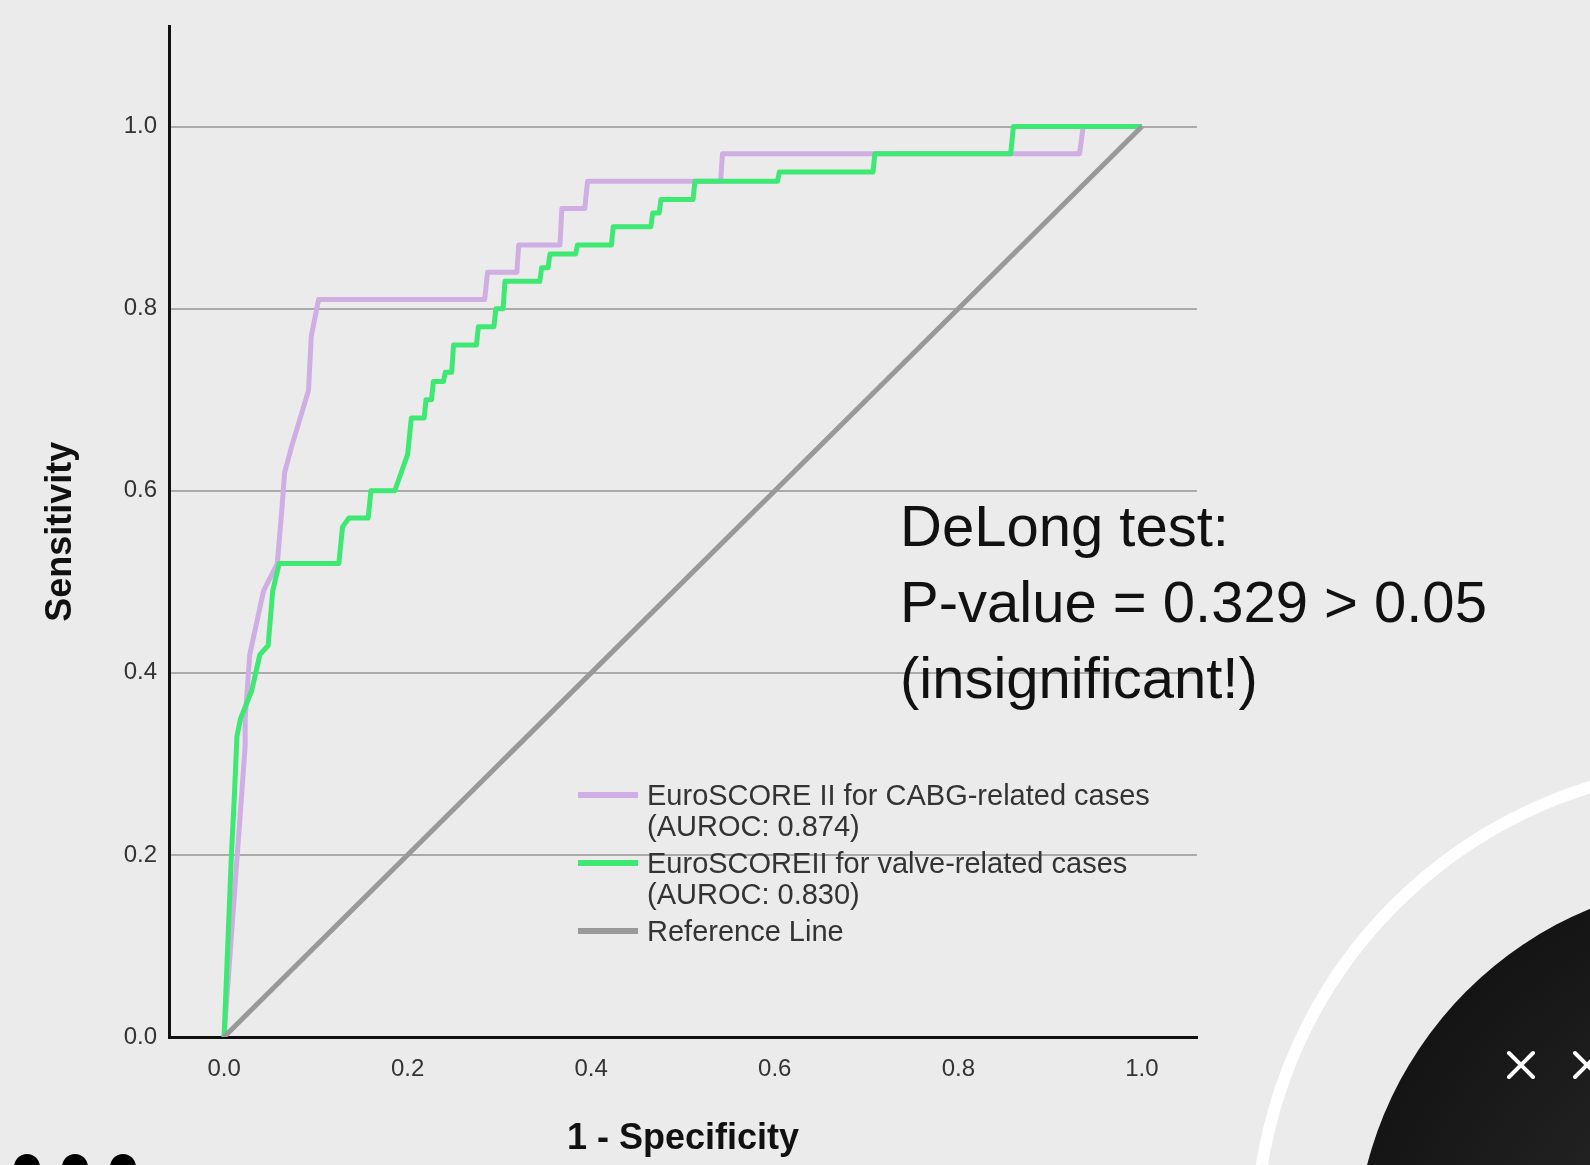 This screenshot has height=1165, width=1590. Describe the element at coordinates (58, 531) in the screenshot. I see `y-axis-title: Sensitivity` at that location.